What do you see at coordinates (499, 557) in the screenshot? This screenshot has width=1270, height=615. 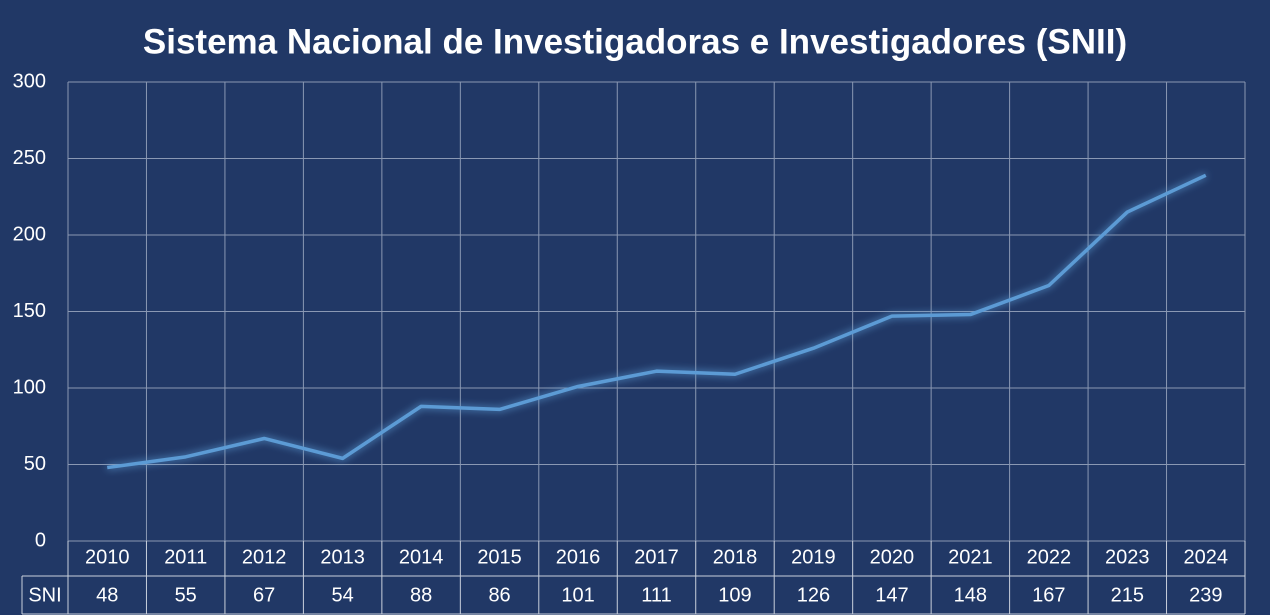 I see `x-tick-label: 2015` at bounding box center [499, 557].